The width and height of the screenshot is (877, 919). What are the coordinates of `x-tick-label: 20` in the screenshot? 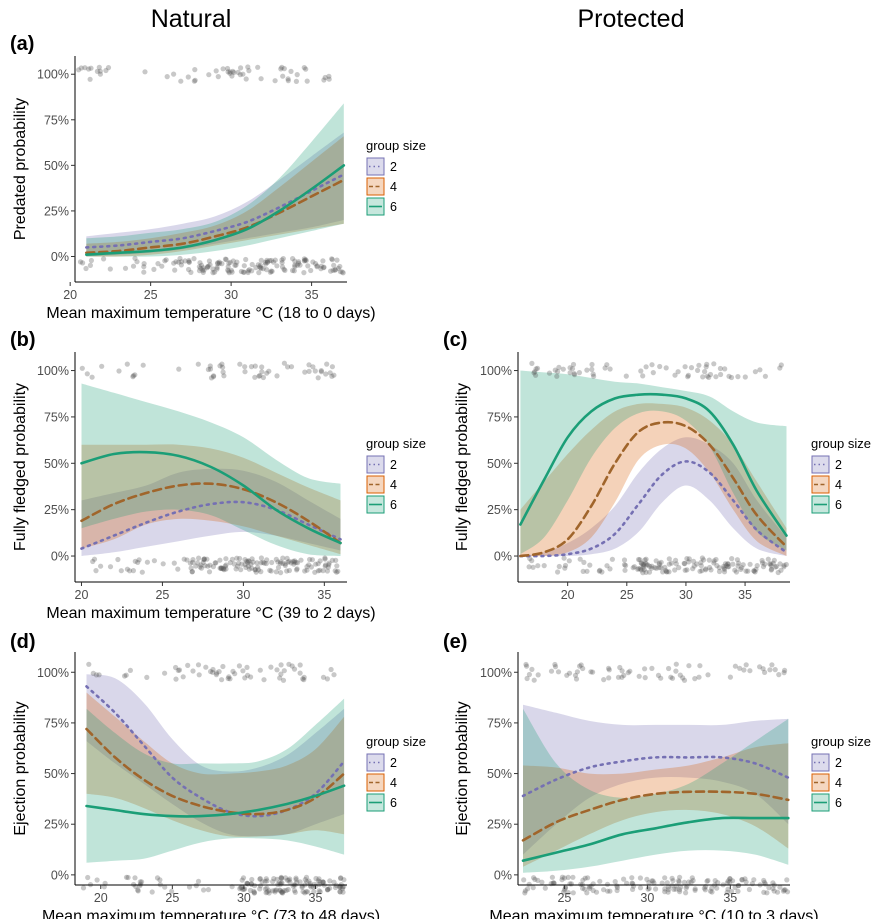 It's located at (70, 295).